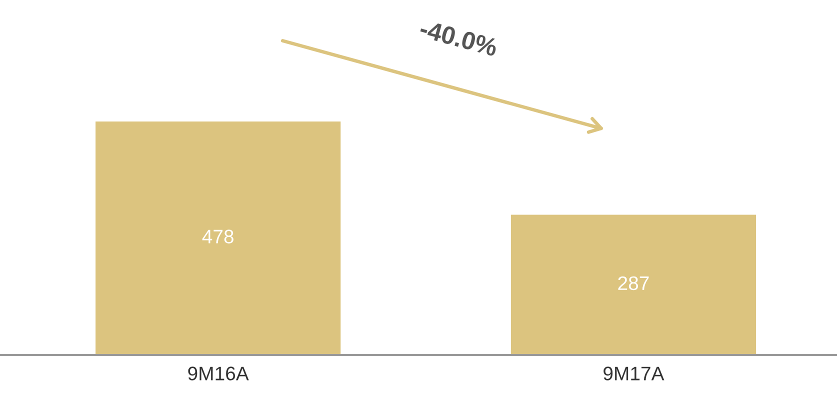 The height and width of the screenshot is (404, 837). What do you see at coordinates (634, 373) in the screenshot?
I see `x-tick-label: 9M17A` at bounding box center [634, 373].